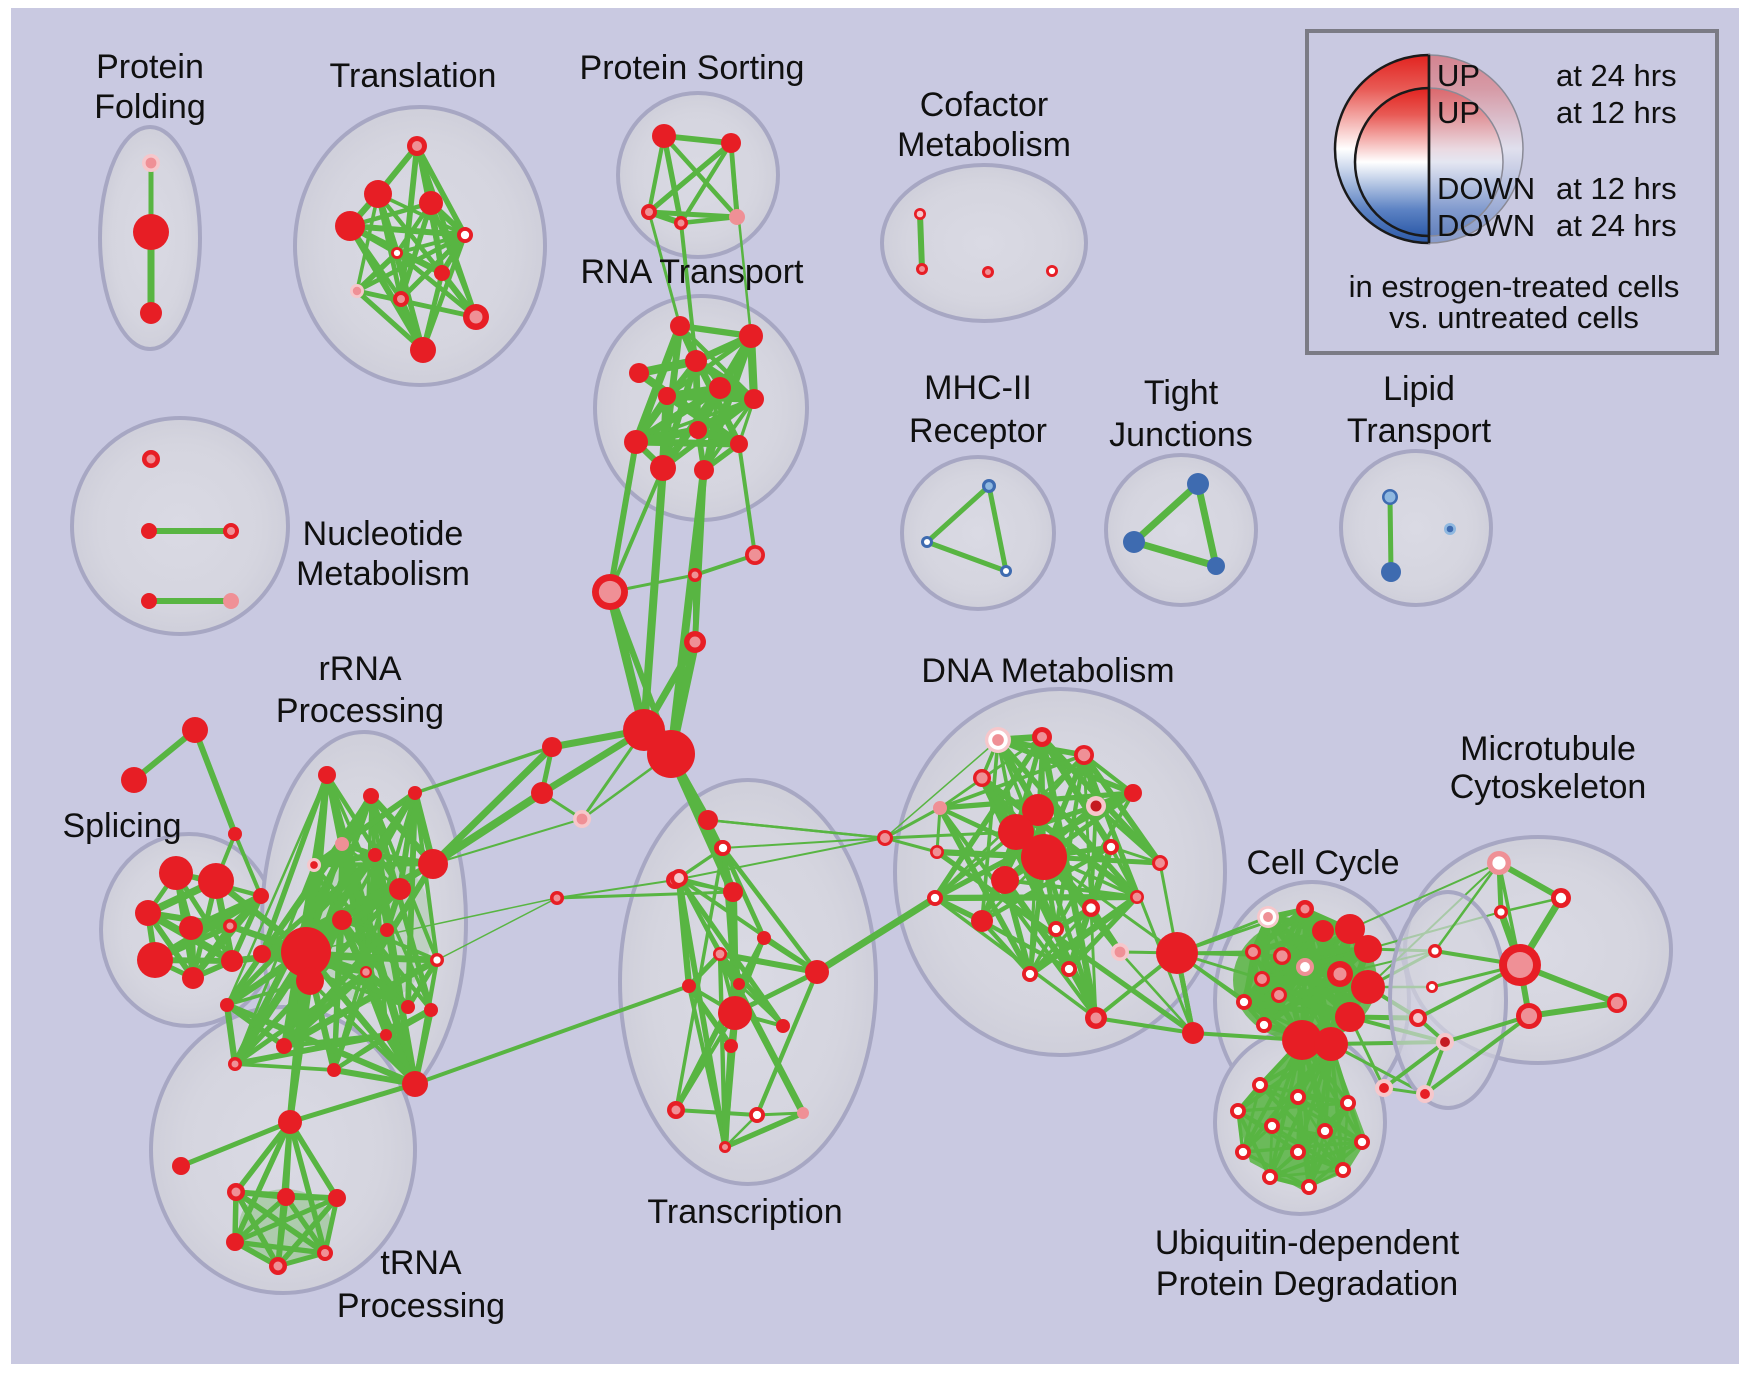 This screenshot has height=1381, width=1750. Describe the element at coordinates (978, 388) in the screenshot. I see `svg-text: MHC-II` at that location.